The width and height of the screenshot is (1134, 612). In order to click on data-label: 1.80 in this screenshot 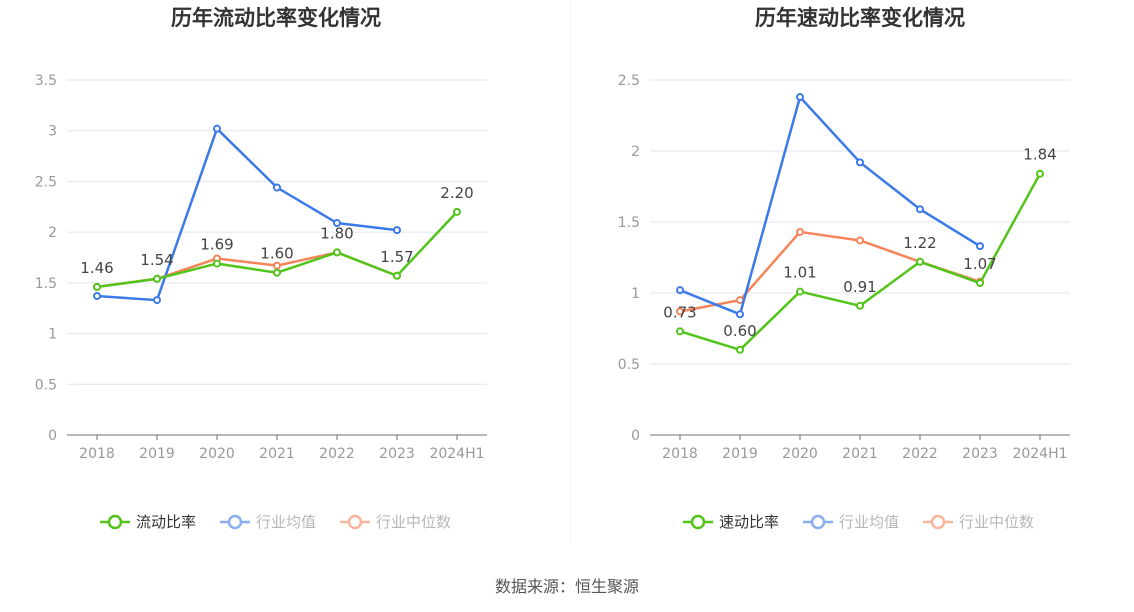, I will do `click(336, 233)`.